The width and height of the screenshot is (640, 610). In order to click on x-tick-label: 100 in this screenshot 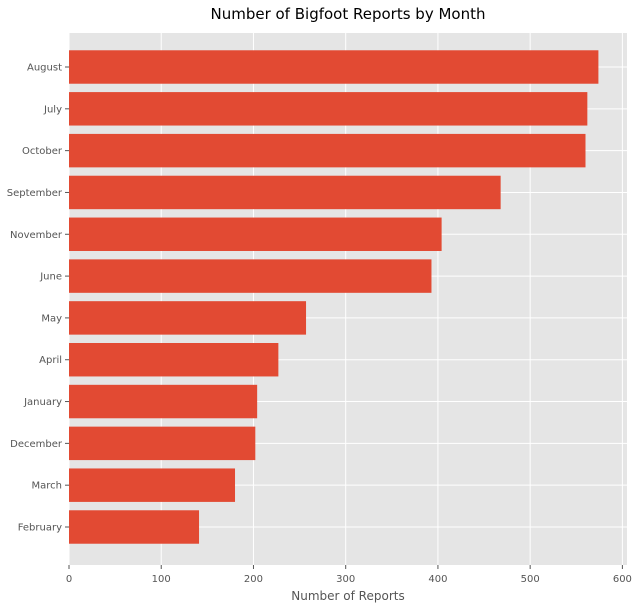, I will do `click(161, 579)`.